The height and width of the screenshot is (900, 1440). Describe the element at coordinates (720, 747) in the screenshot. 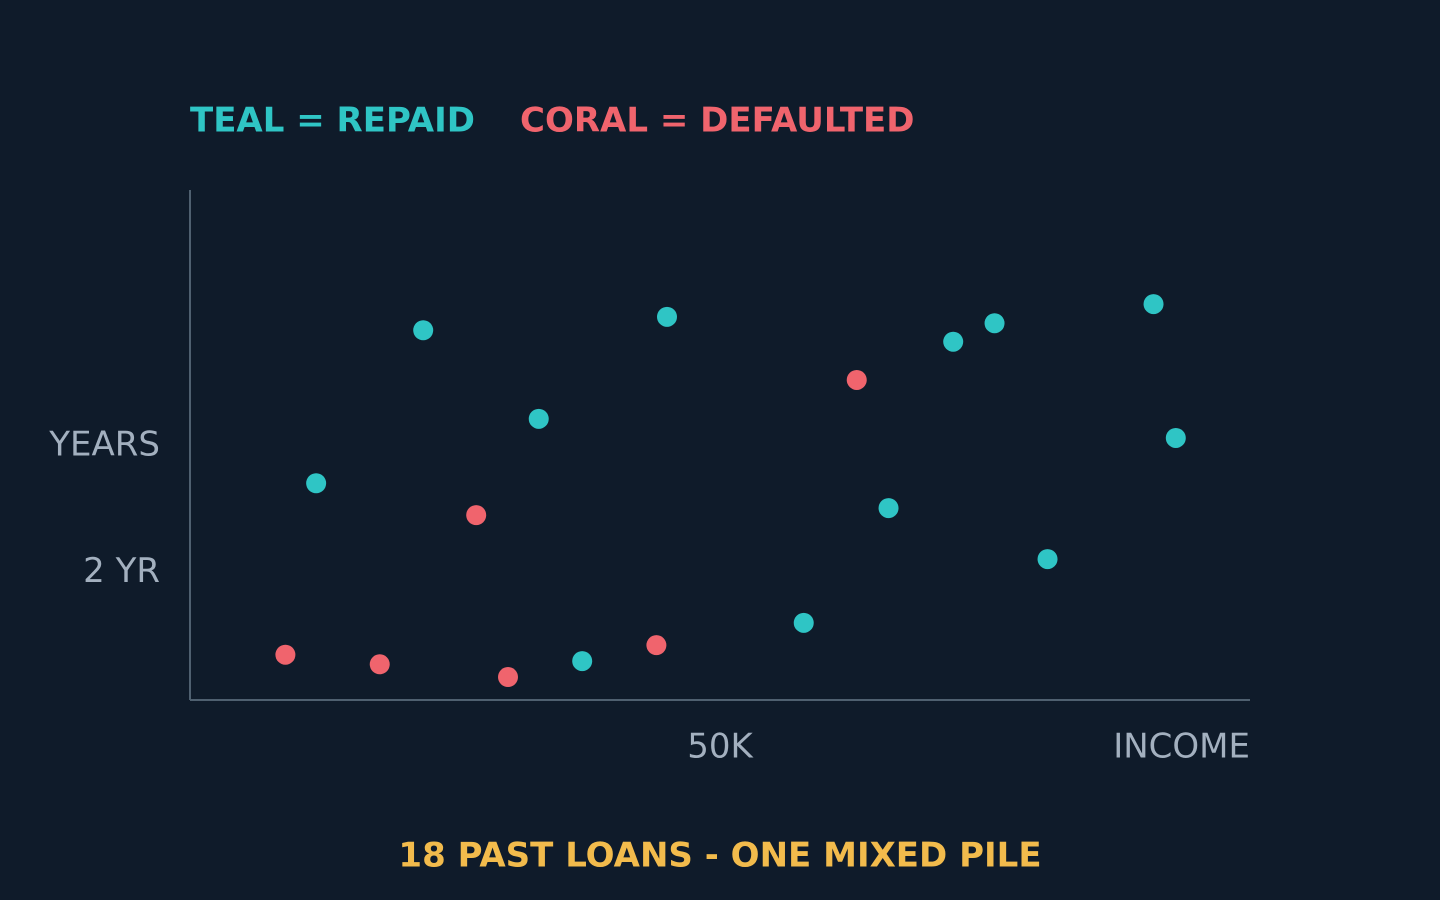

I see `x-tick-label: 50K` at that location.